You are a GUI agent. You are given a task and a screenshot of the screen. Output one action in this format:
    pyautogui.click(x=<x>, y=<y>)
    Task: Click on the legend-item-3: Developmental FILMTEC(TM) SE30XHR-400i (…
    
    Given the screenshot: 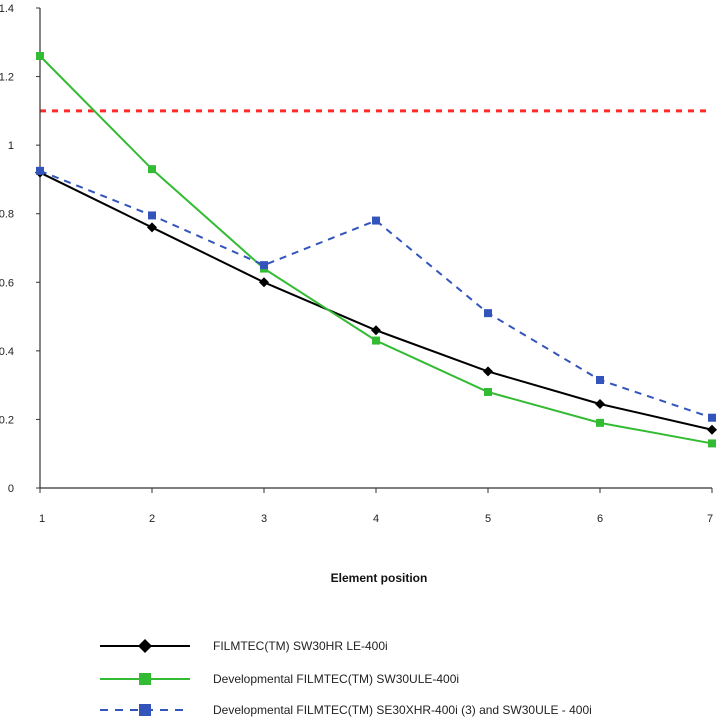 What is the action you would take?
    pyautogui.click(x=346, y=710)
    